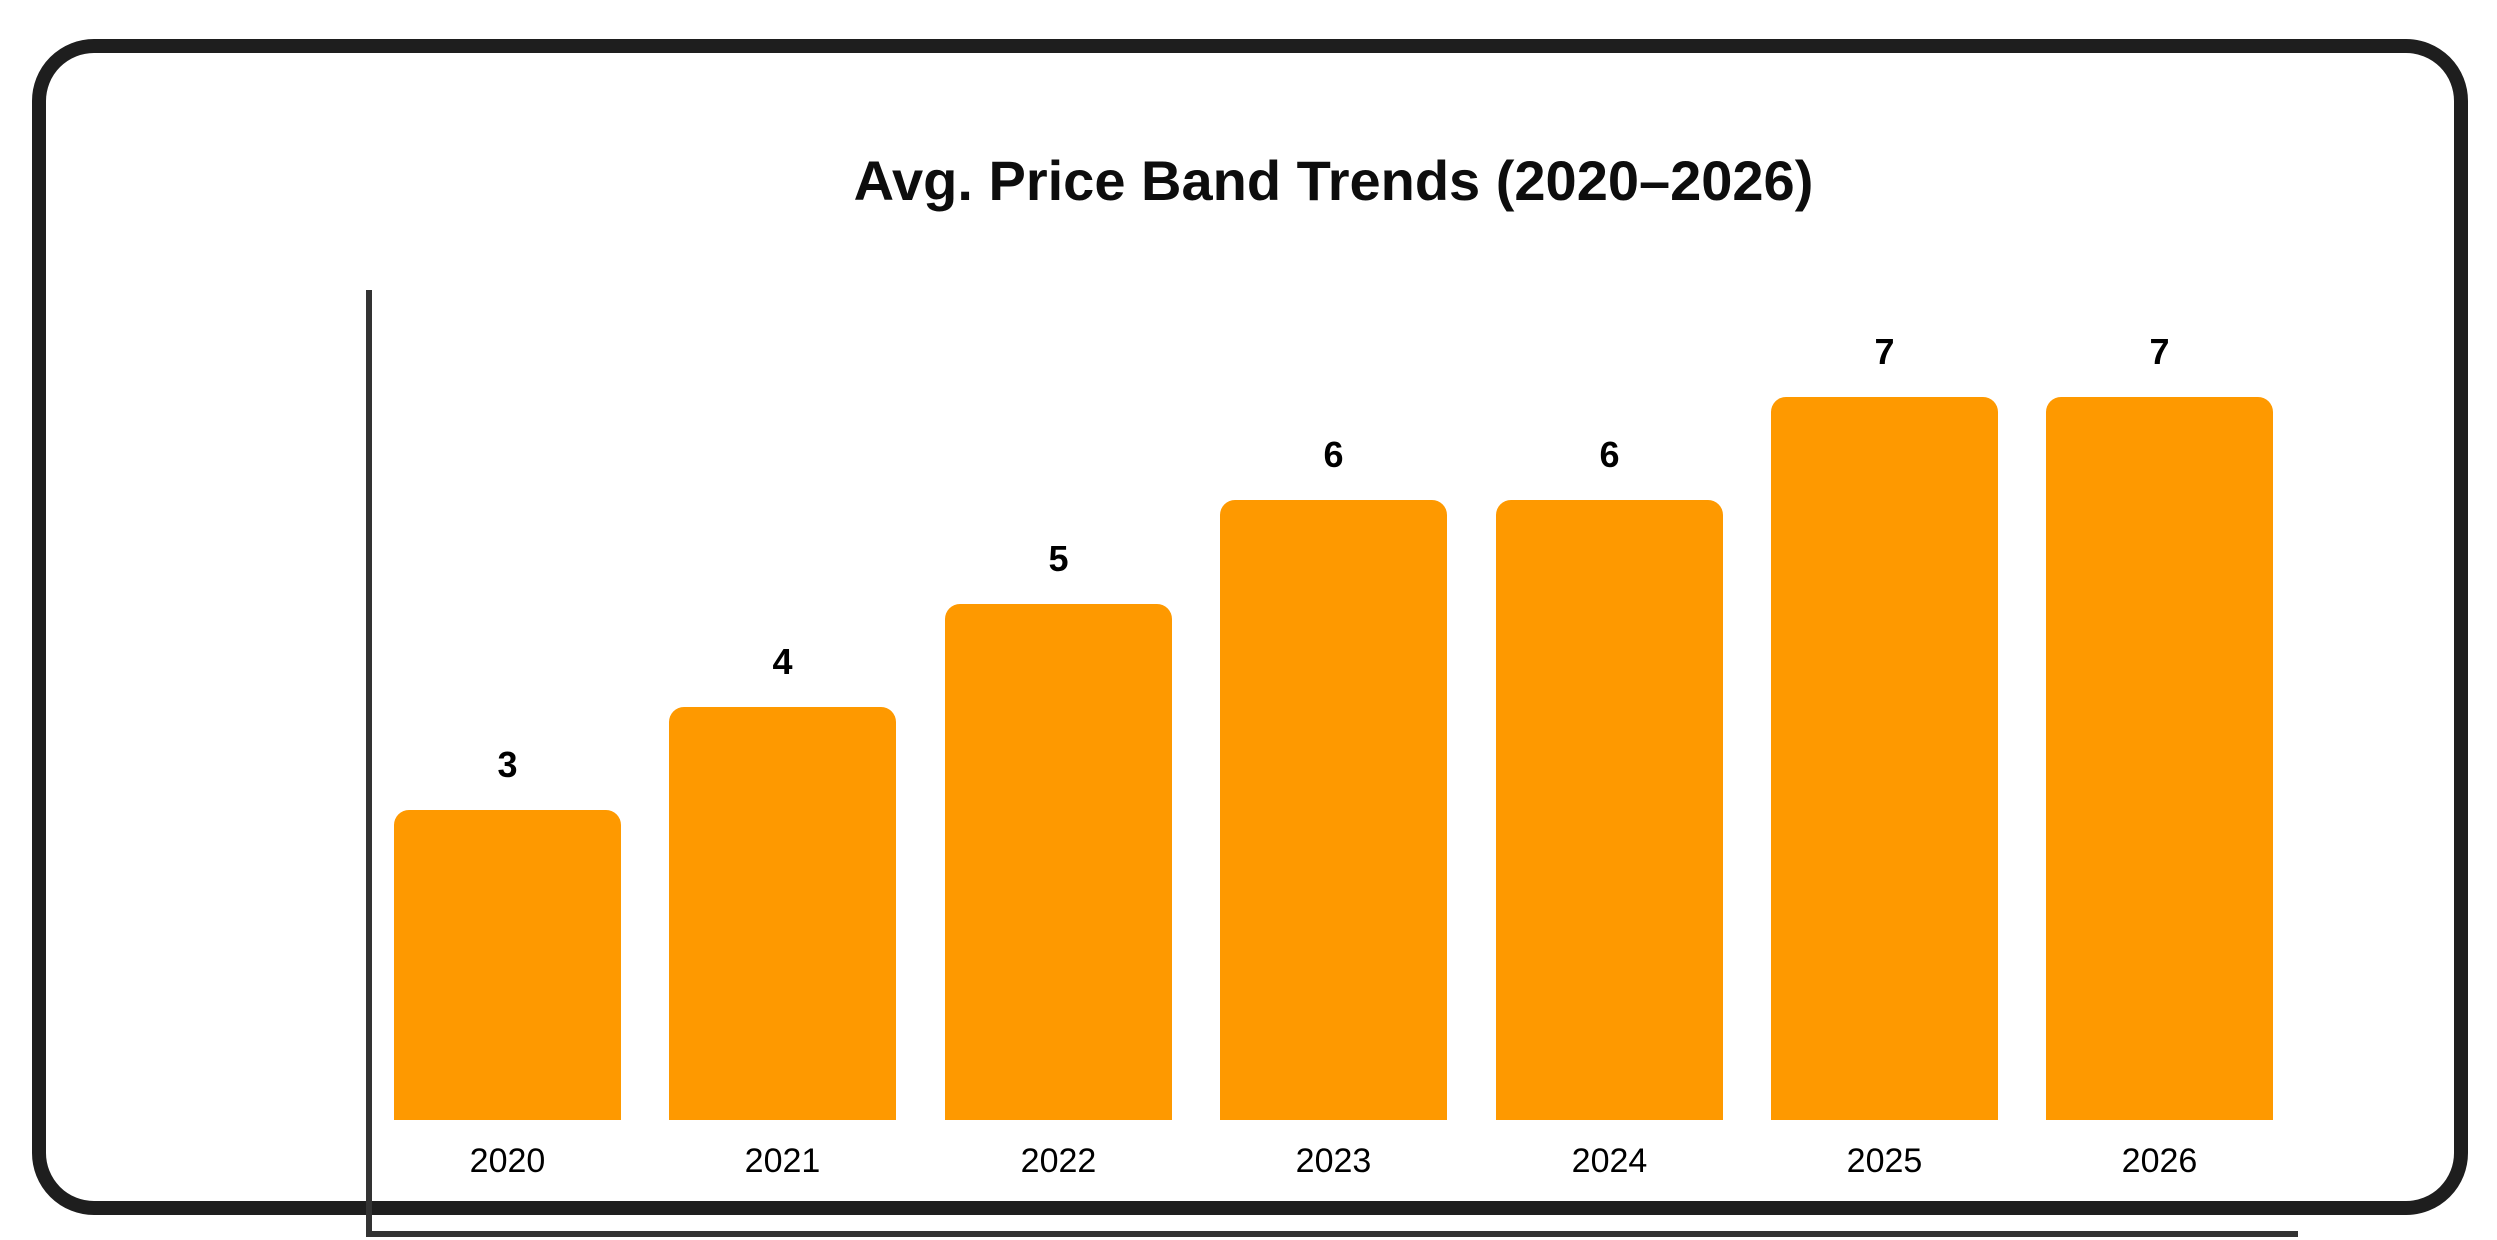 This screenshot has height=1240, width=2497. What do you see at coordinates (1058, 1161) in the screenshot?
I see `x-tick-label: 2022` at bounding box center [1058, 1161].